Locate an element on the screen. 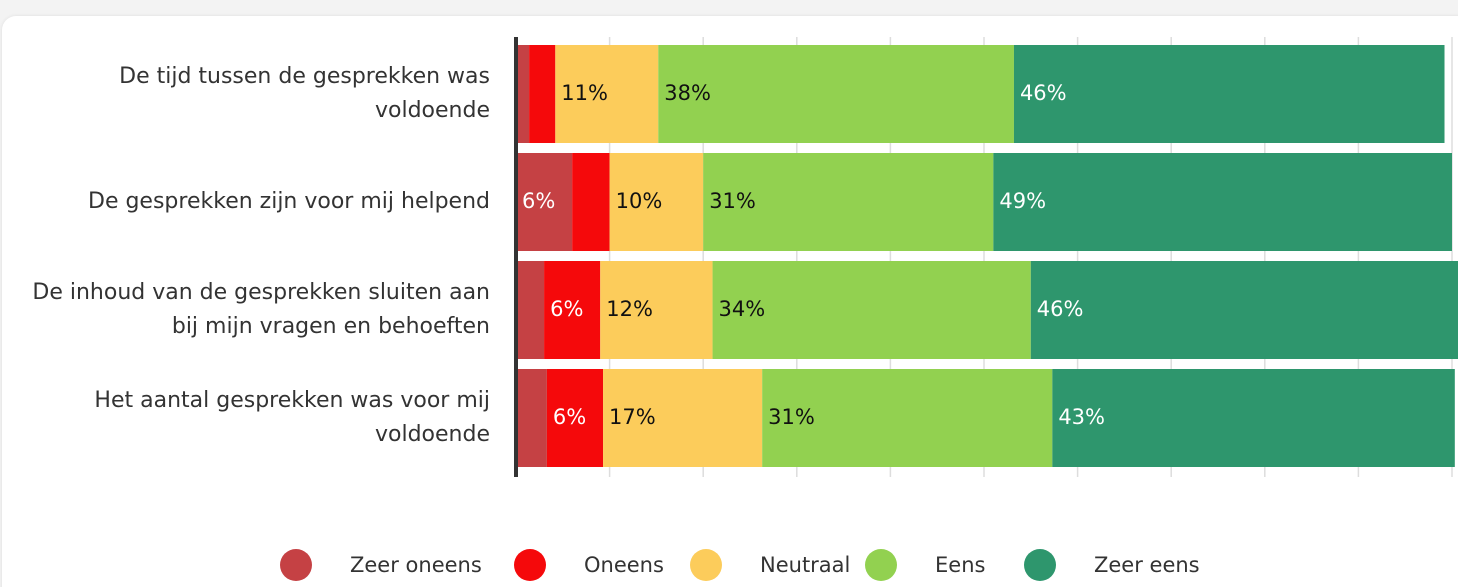 This screenshot has height=587, width=1458. legend-label: Eens is located at coordinates (960, 565).